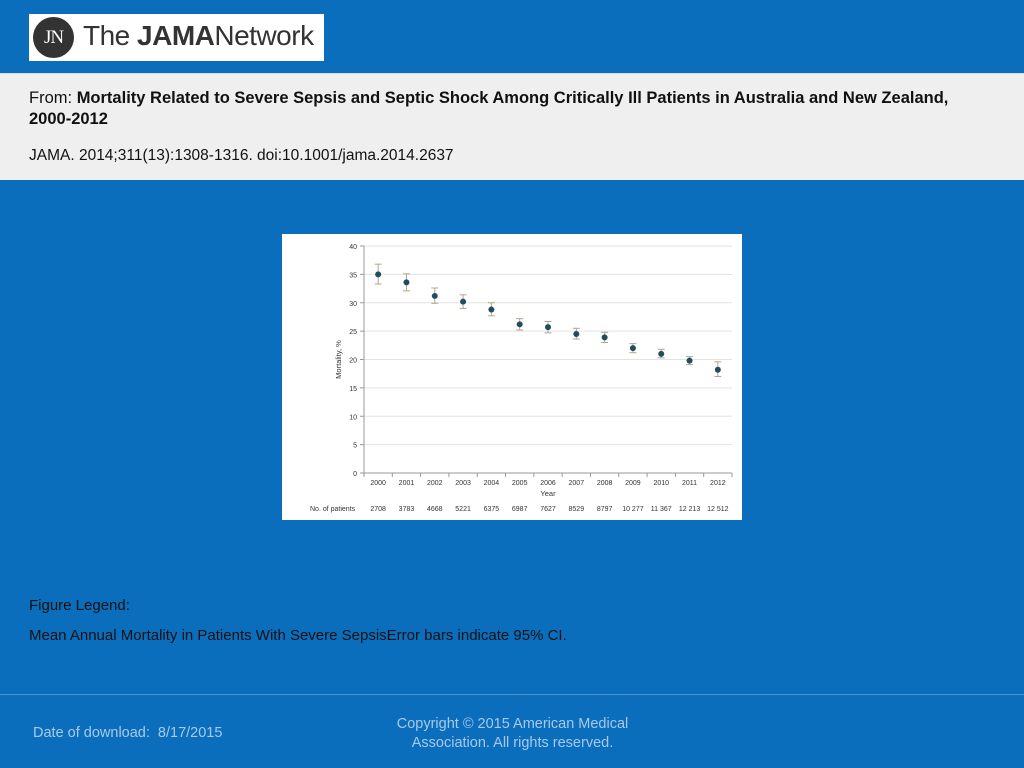 The height and width of the screenshot is (768, 1024). What do you see at coordinates (435, 509) in the screenshot?
I see `patients-count: 4668` at bounding box center [435, 509].